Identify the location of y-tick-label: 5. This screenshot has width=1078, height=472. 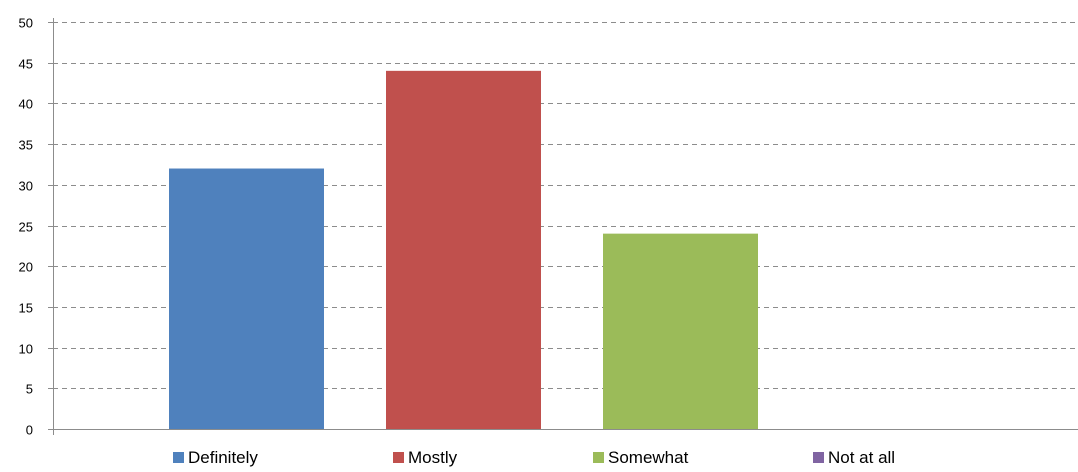
(29, 389).